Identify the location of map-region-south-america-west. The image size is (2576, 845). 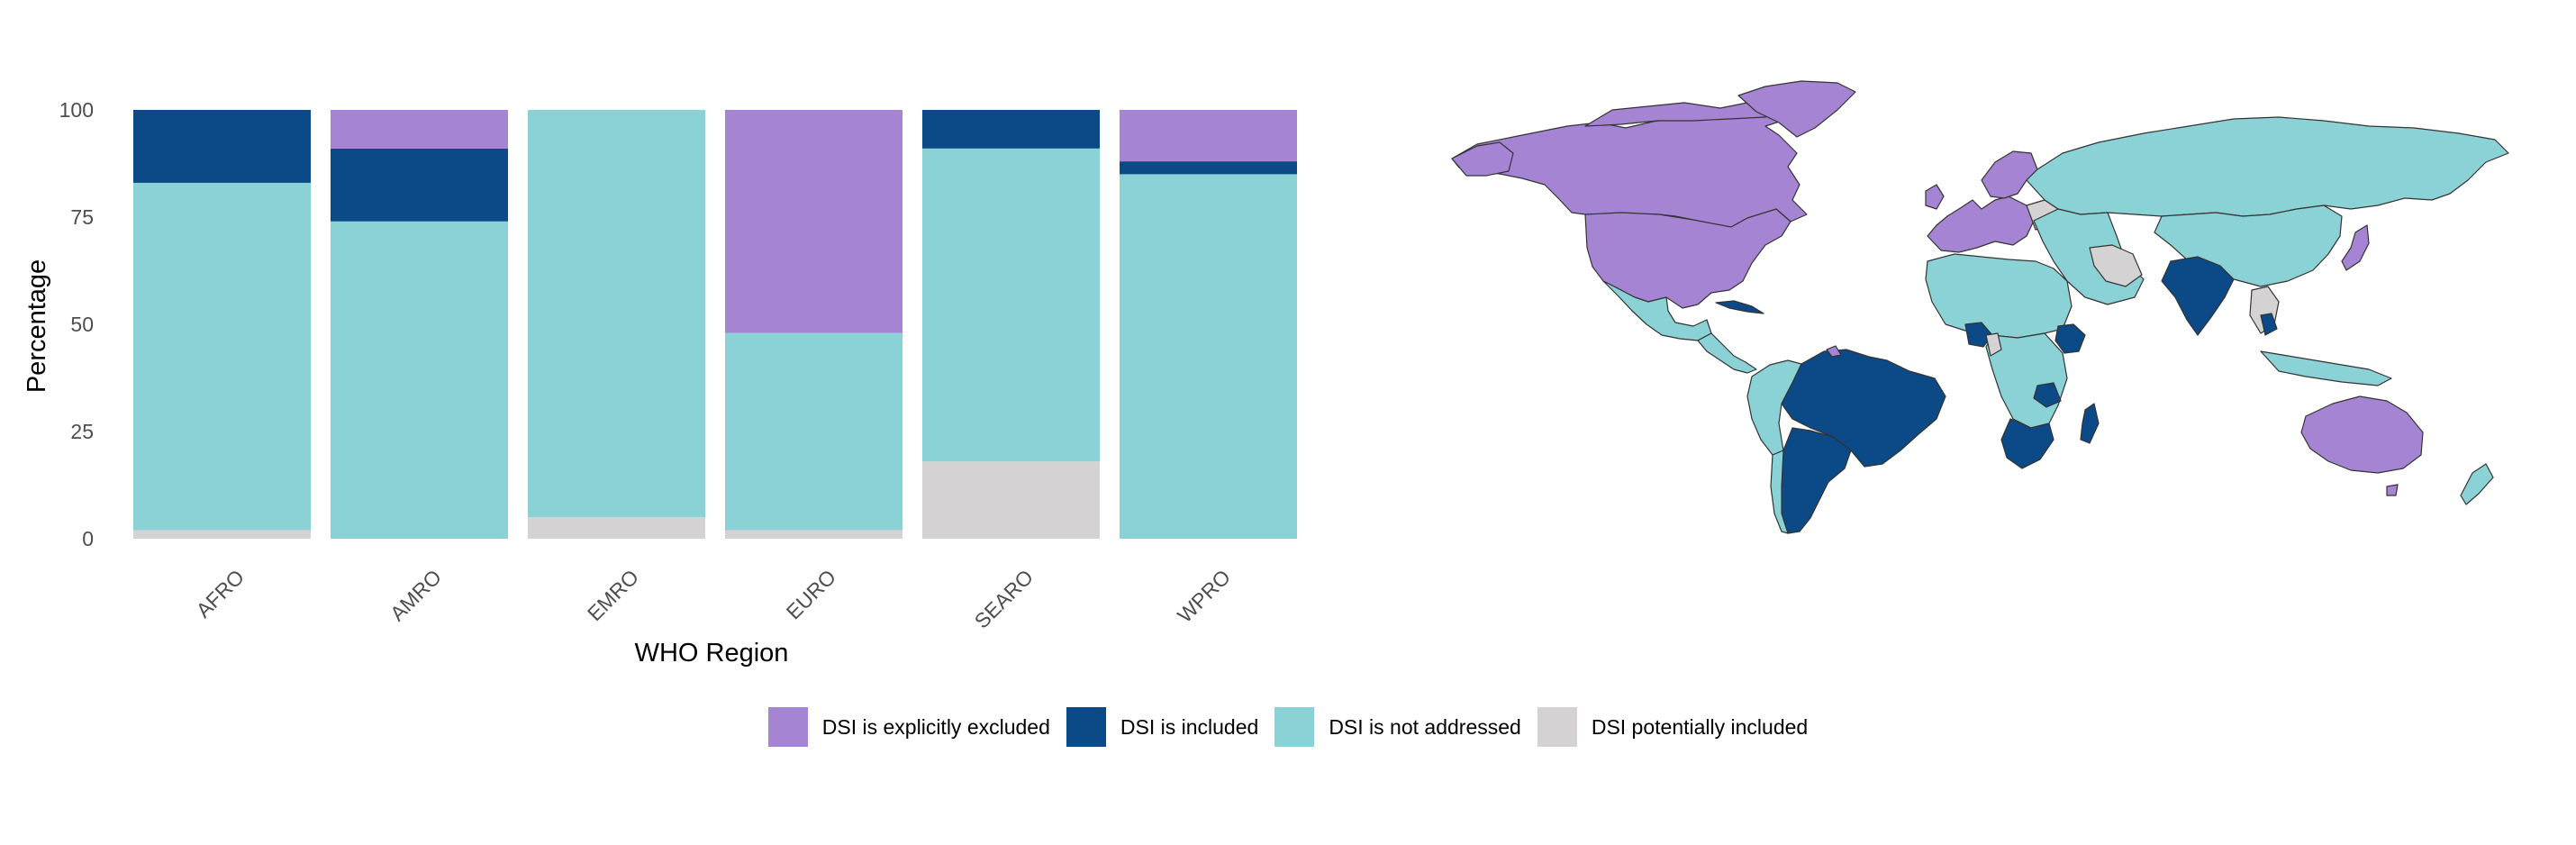
(1774, 407).